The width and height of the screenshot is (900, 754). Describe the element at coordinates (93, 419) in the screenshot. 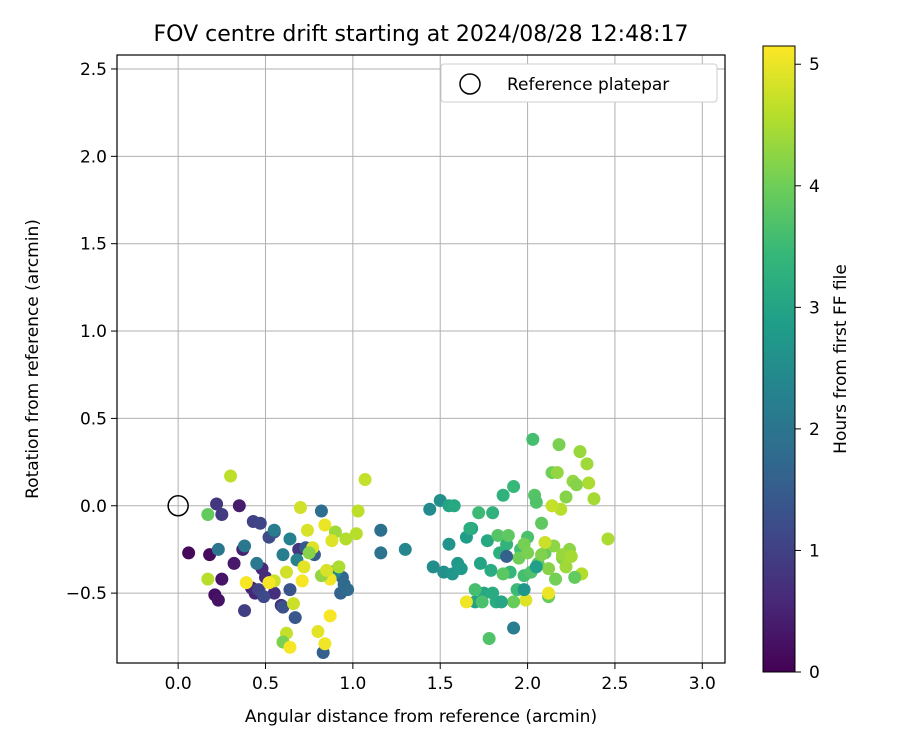

I see `y-tick-label: 0.5` at that location.